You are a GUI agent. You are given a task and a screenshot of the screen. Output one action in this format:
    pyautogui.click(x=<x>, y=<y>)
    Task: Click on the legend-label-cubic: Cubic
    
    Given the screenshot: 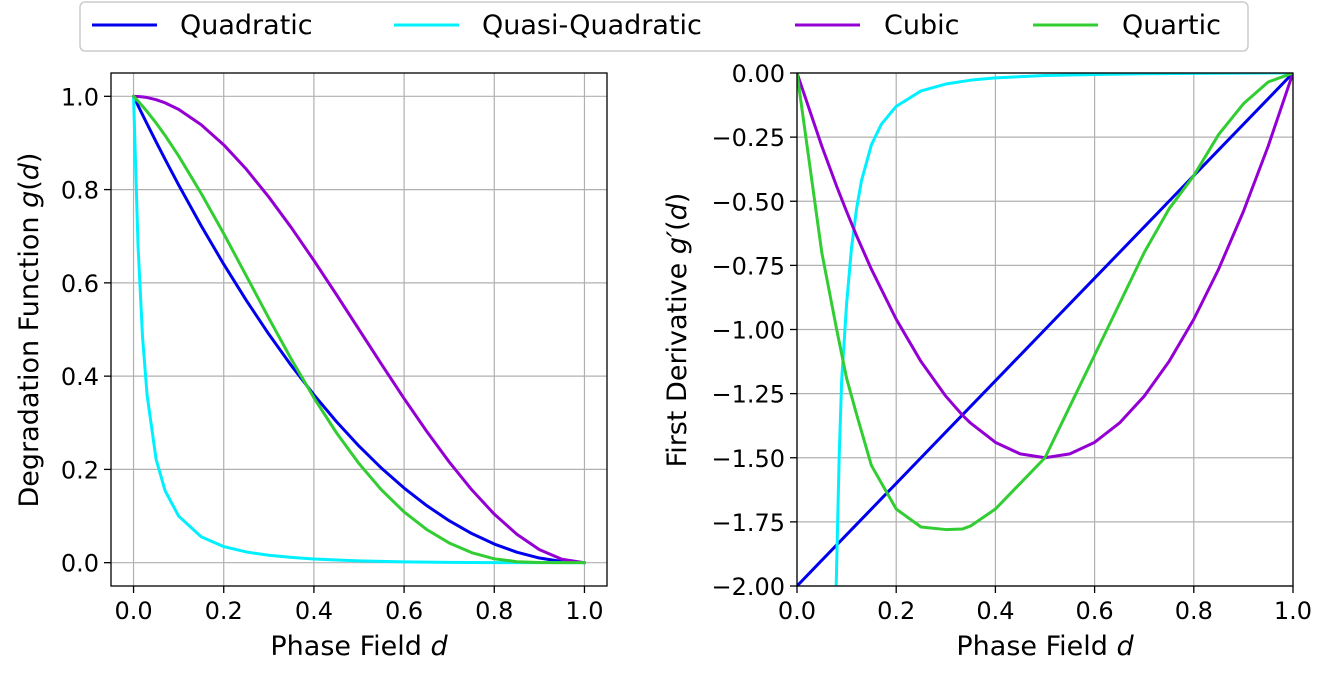 What is the action you would take?
    pyautogui.click(x=921, y=25)
    